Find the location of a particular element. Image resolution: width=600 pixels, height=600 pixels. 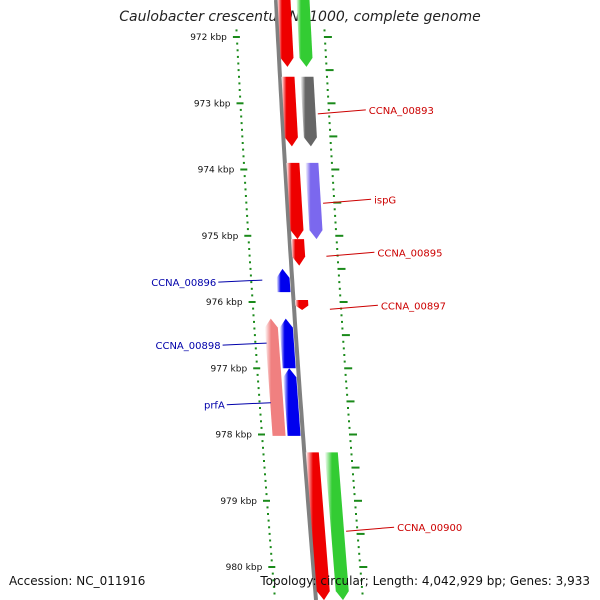

gene-feature-green is located at coordinates (336, 526).